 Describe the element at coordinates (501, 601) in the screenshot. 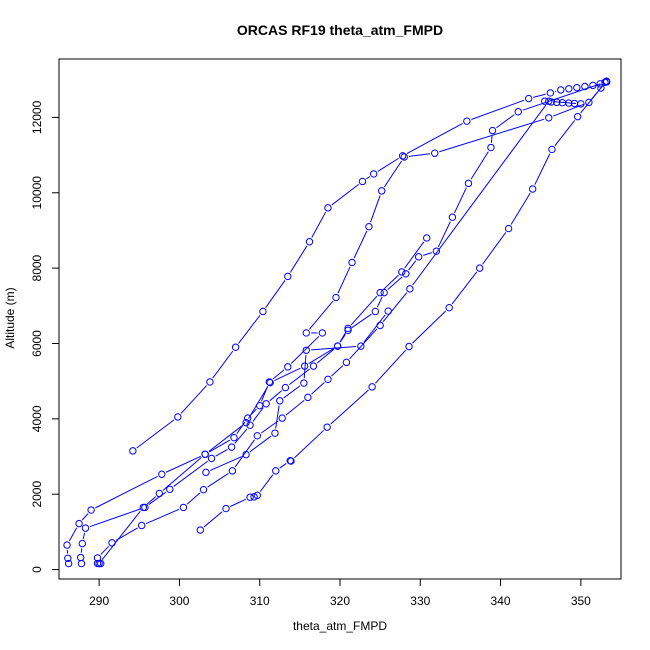

I see `x-tick-label: 340` at that location.